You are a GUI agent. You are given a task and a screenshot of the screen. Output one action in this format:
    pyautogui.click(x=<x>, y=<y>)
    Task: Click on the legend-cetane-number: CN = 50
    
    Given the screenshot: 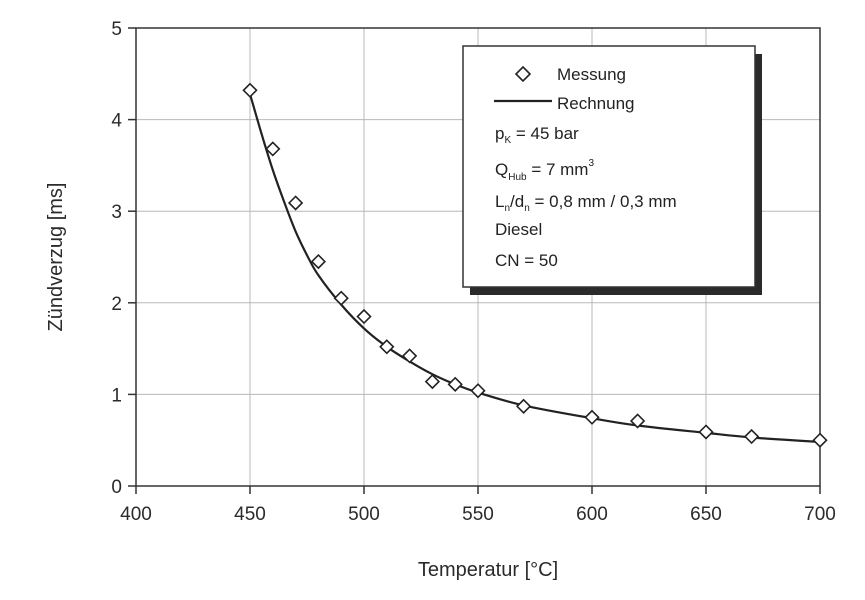 What is the action you would take?
    pyautogui.click(x=526, y=260)
    